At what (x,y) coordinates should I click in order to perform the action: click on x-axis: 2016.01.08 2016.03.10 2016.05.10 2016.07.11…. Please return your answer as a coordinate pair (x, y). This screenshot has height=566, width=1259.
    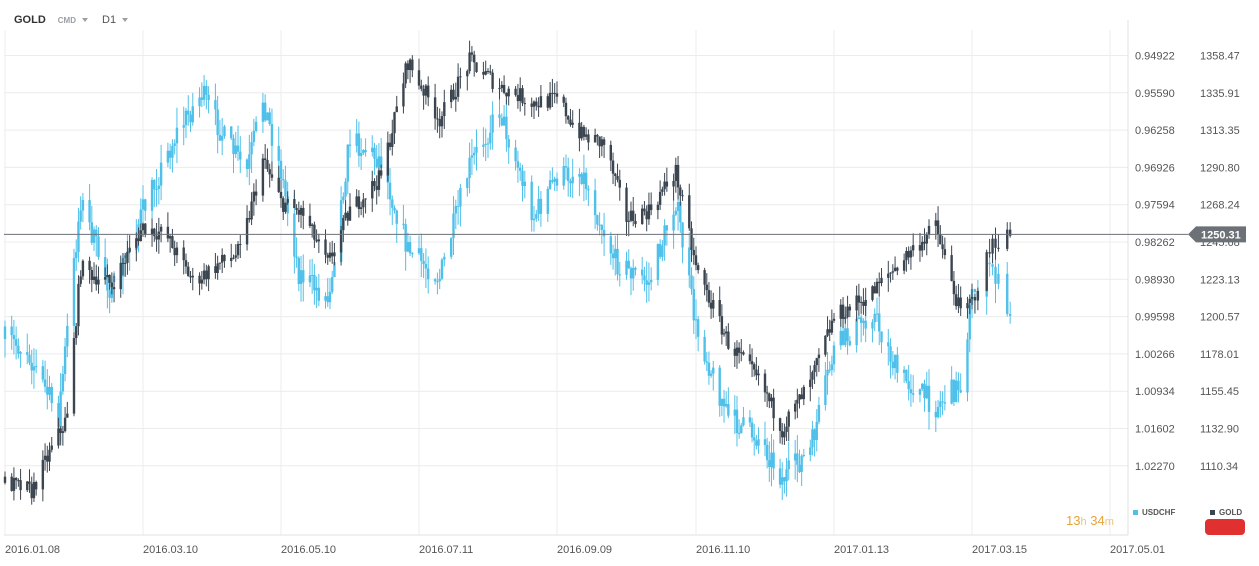
    Looking at the image, I should click on (585, 550).